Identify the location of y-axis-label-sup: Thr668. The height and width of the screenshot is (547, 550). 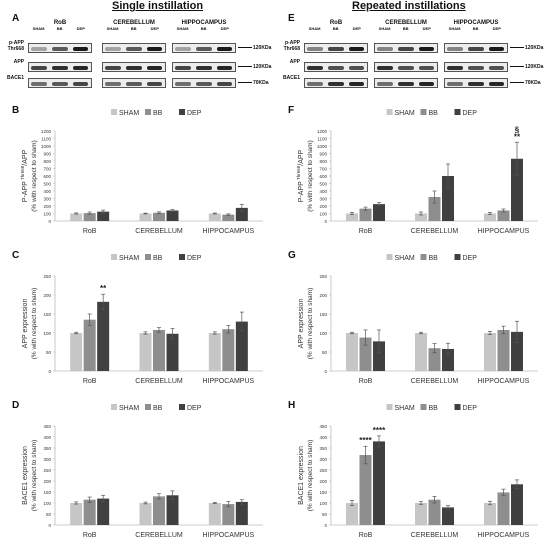
(298, 173).